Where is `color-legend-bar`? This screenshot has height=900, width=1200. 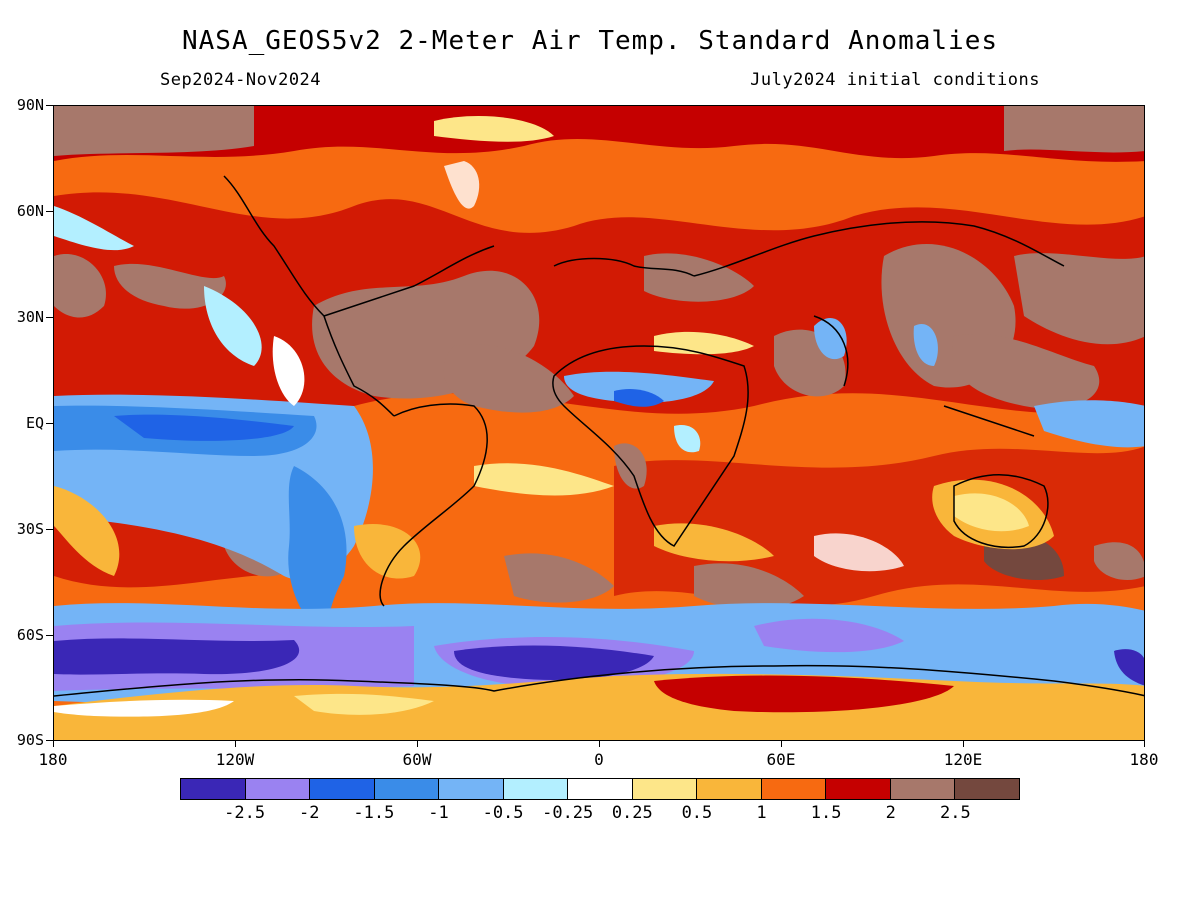 color-legend-bar is located at coordinates (600, 789).